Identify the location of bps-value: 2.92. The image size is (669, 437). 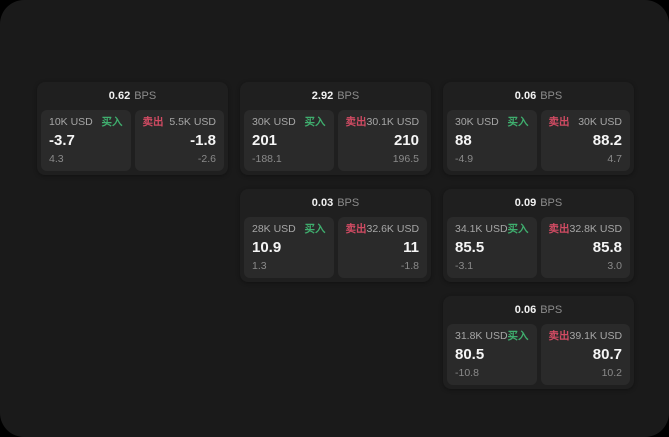
(322, 95).